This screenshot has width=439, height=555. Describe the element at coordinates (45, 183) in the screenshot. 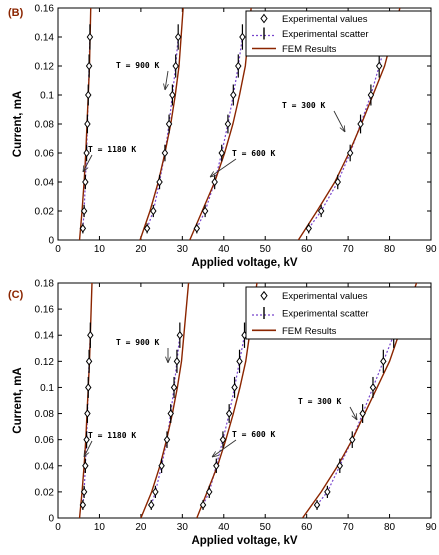

I see `y-tick-label: 0.04` at that location.